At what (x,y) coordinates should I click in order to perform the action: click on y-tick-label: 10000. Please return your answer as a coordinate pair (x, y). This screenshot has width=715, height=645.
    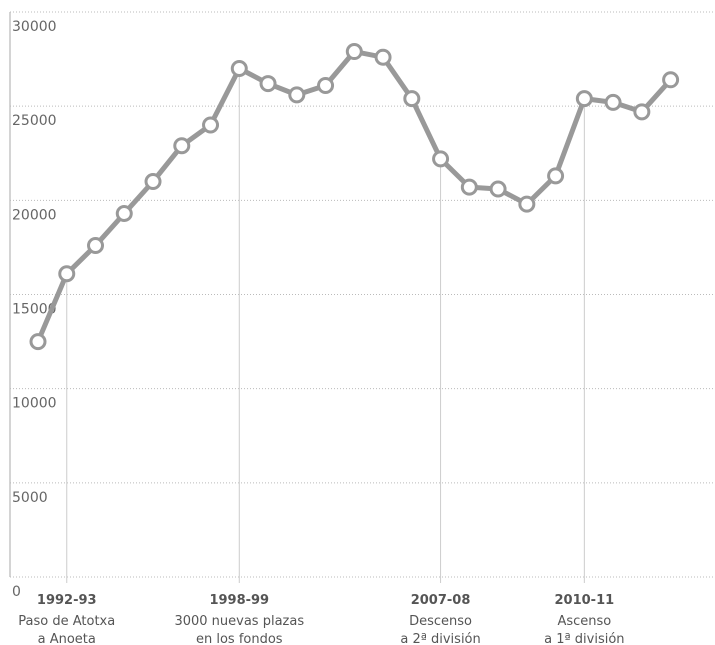
    Looking at the image, I should click on (34, 404).